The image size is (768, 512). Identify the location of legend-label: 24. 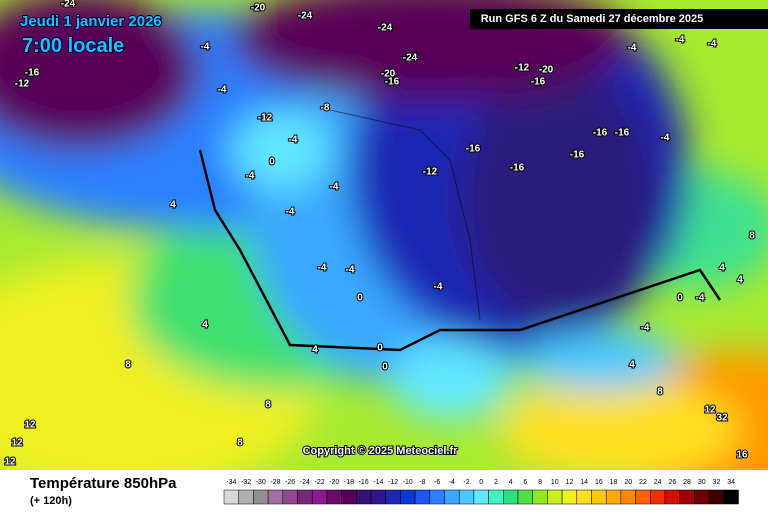
(658, 482).